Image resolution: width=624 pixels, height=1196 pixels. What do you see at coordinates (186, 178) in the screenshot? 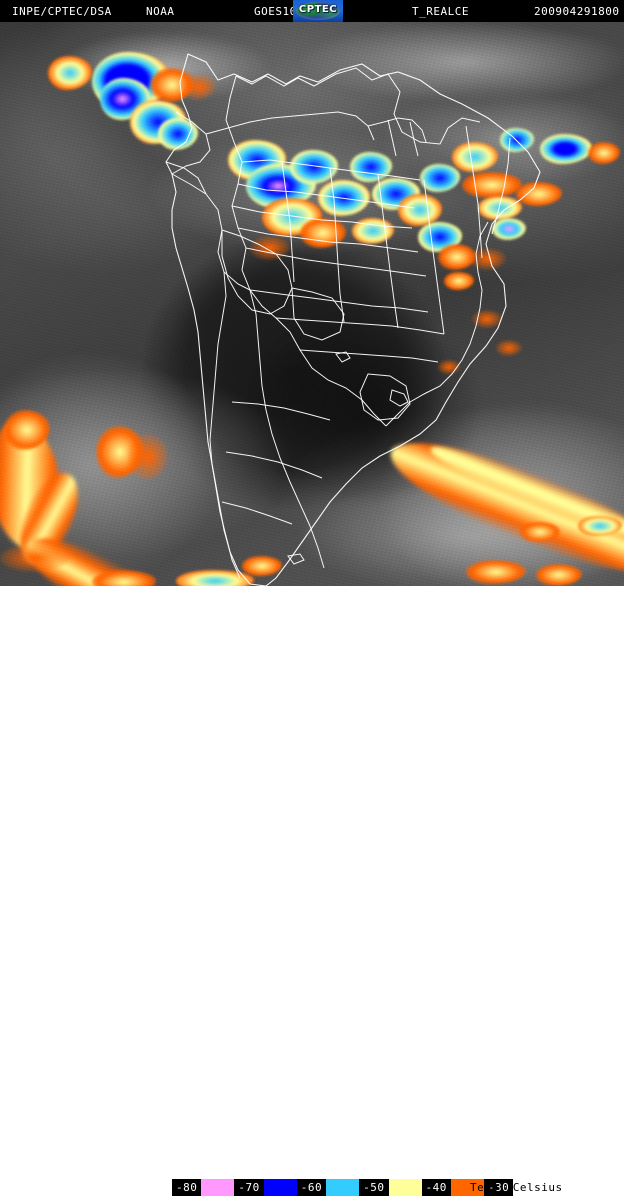
I see `ecuador-border` at bounding box center [186, 178].